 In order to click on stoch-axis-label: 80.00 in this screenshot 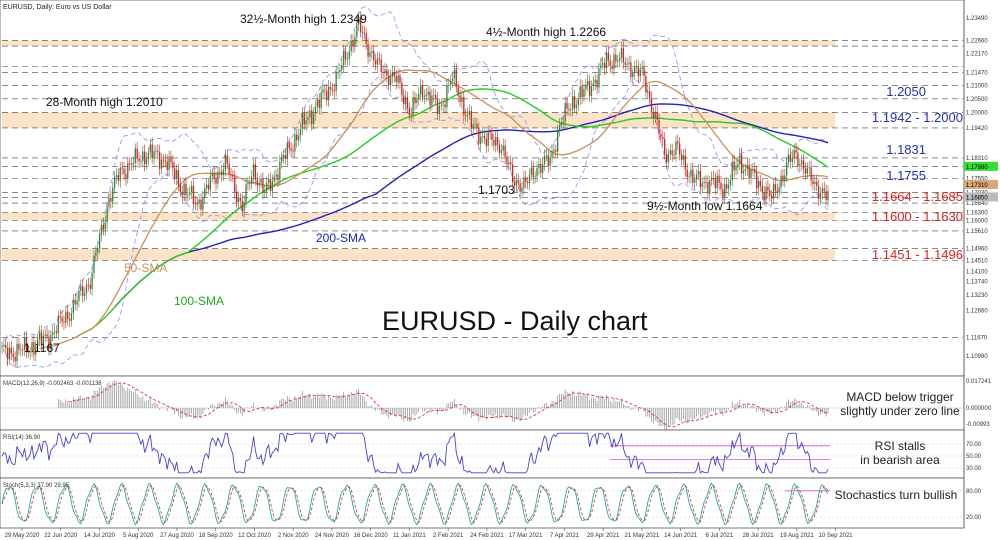, I will do `click(974, 492)`.